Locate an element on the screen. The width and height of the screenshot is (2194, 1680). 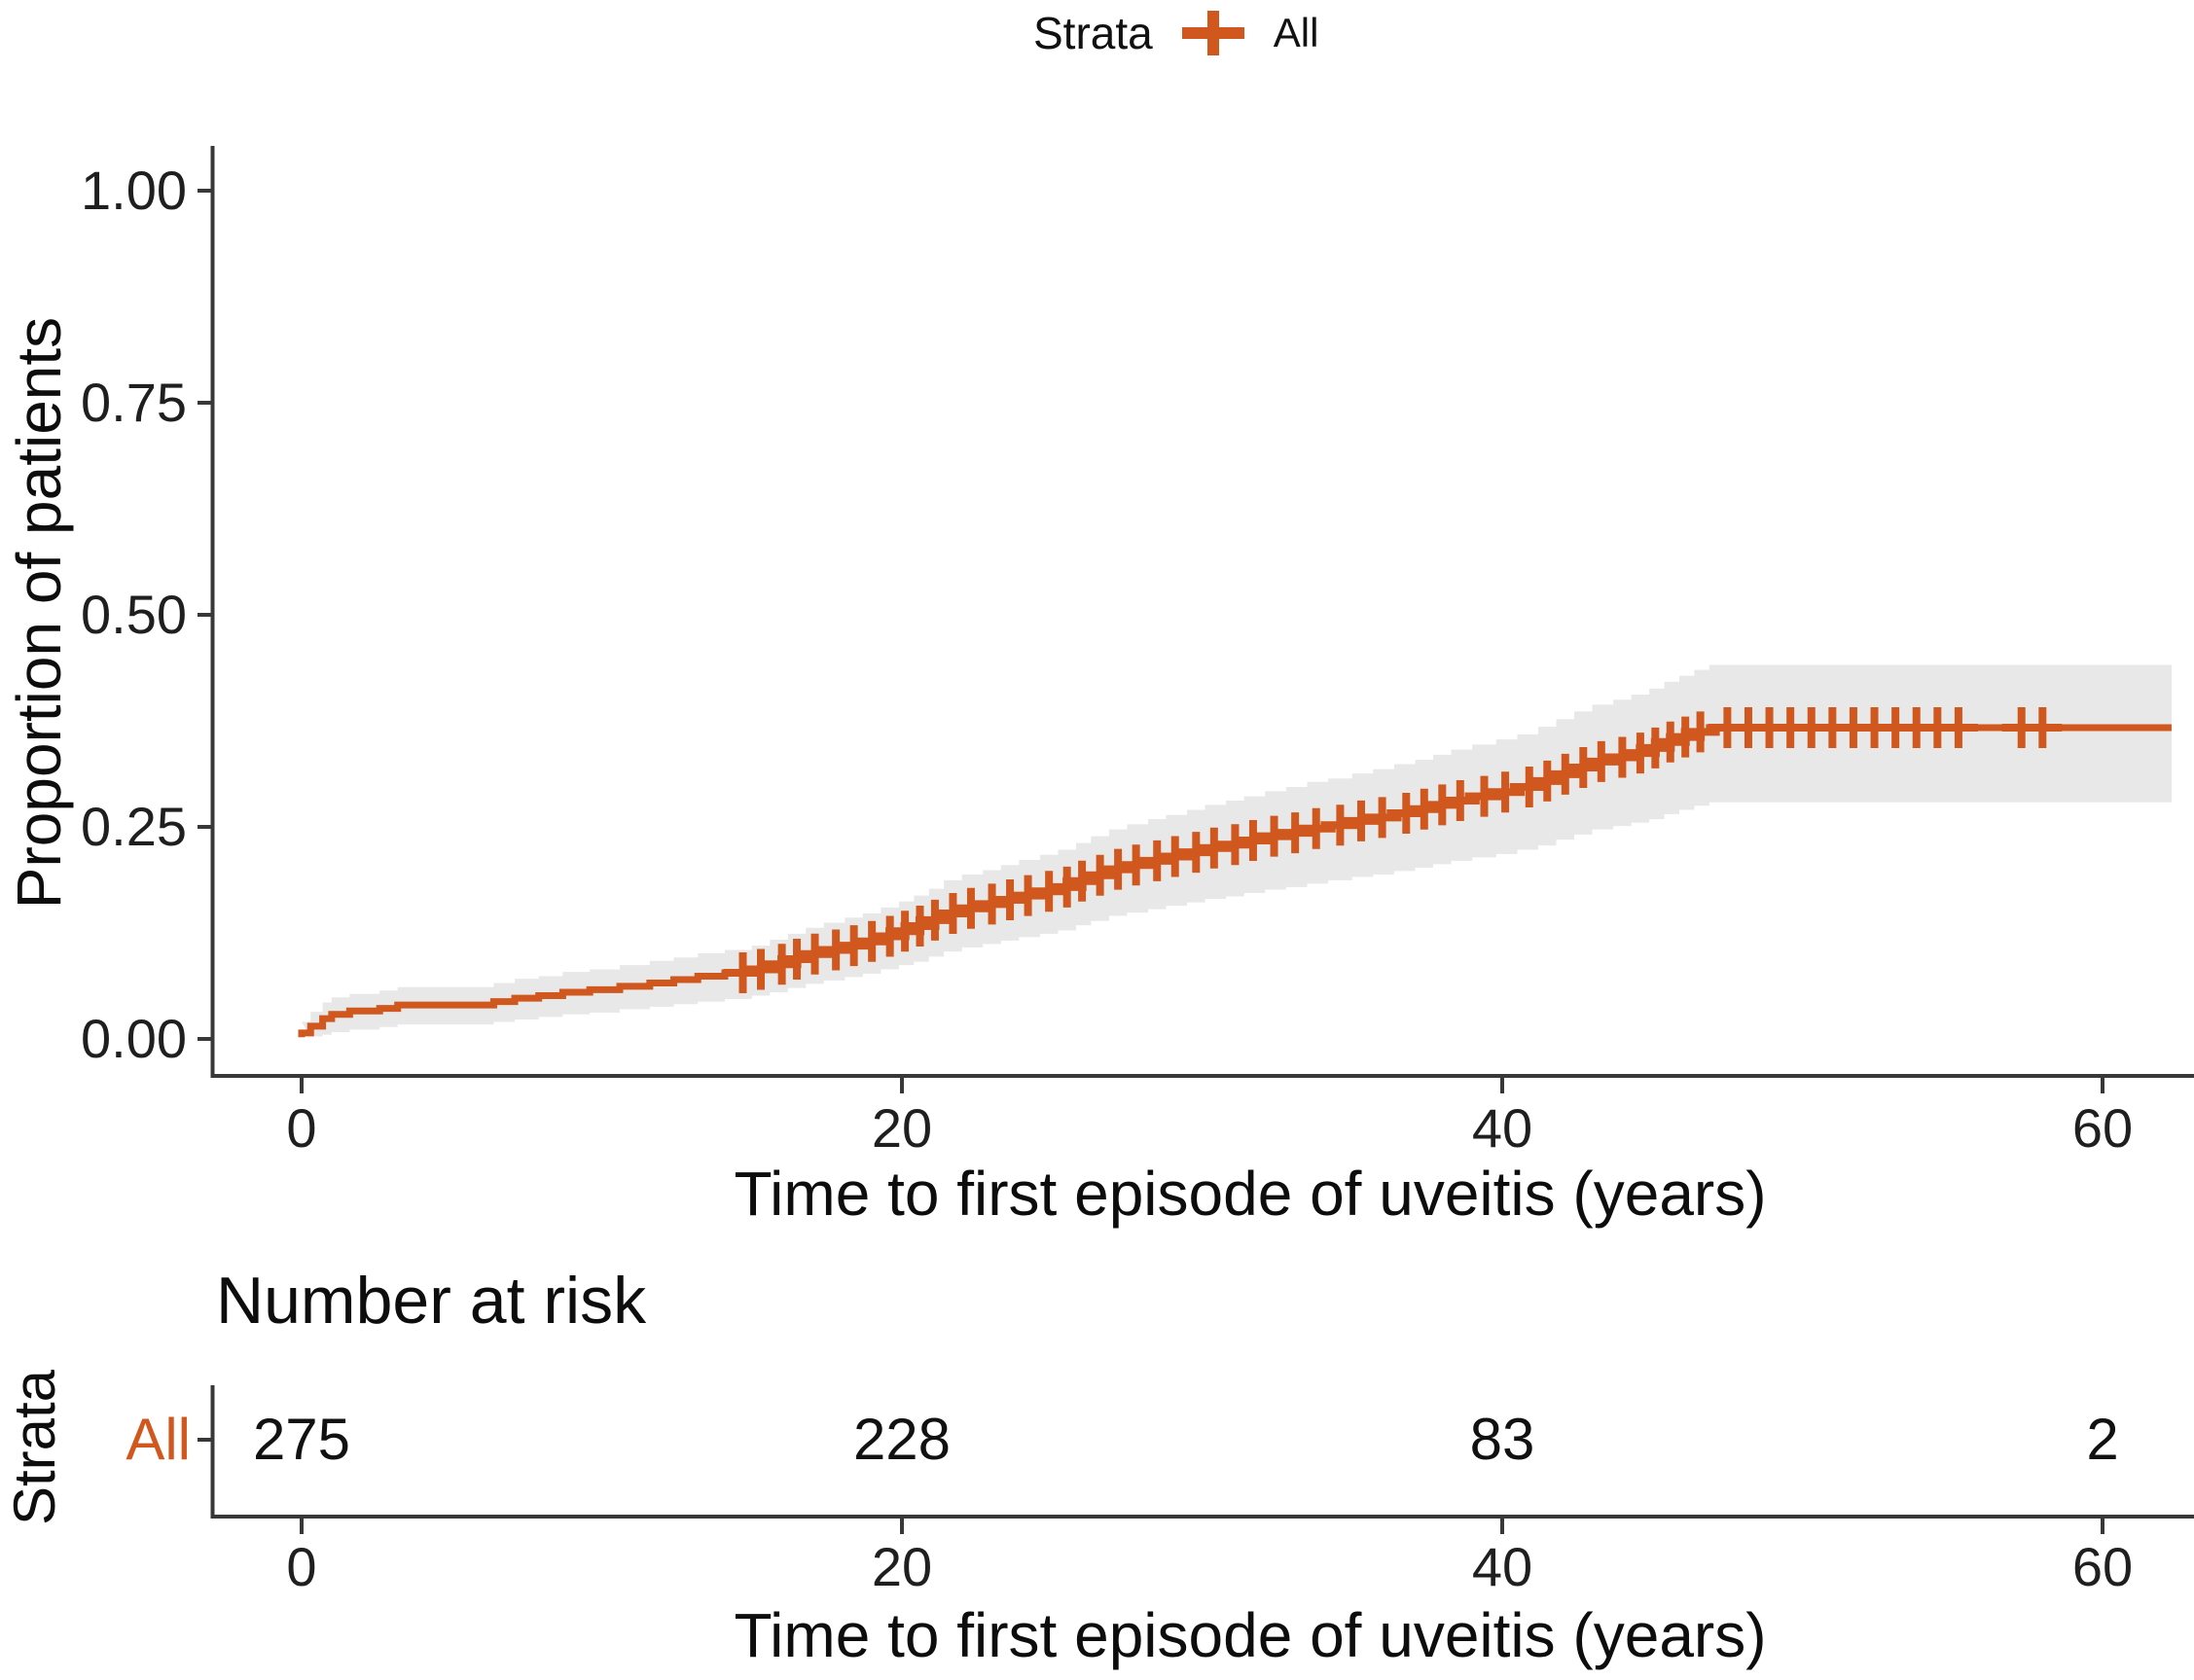
risk-x-tick-label: 40 is located at coordinates (1502, 1566).